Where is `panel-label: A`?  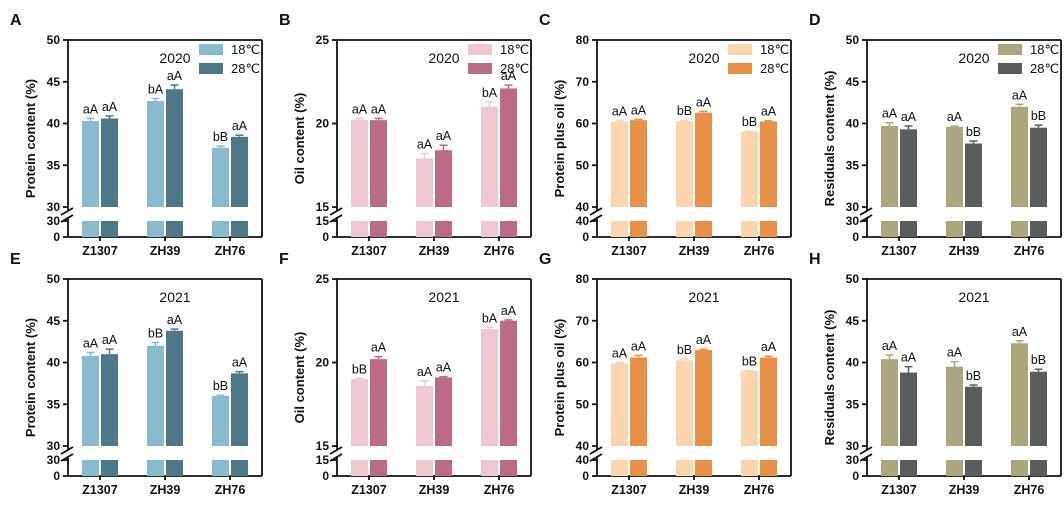 panel-label: A is located at coordinates (16, 20).